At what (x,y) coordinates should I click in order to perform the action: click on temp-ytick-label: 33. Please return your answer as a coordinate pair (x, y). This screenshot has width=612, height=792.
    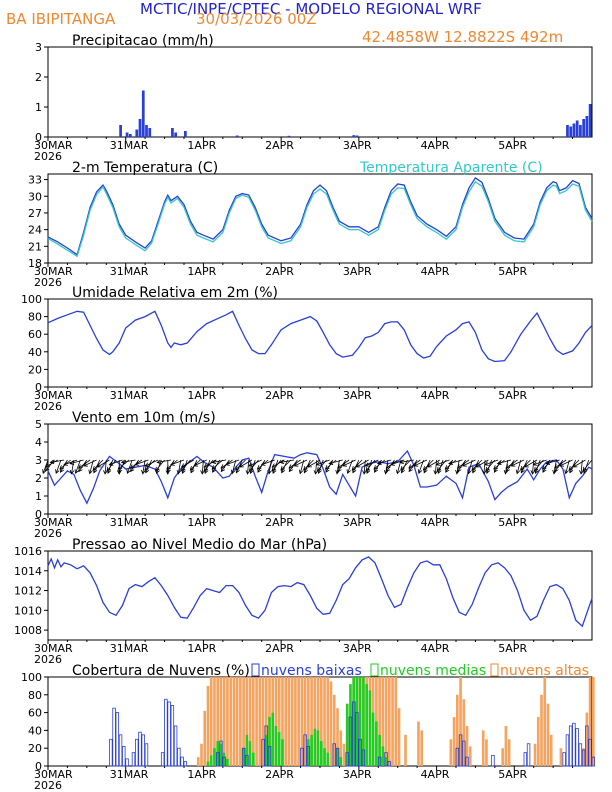
    Looking at the image, I should click on (35, 180).